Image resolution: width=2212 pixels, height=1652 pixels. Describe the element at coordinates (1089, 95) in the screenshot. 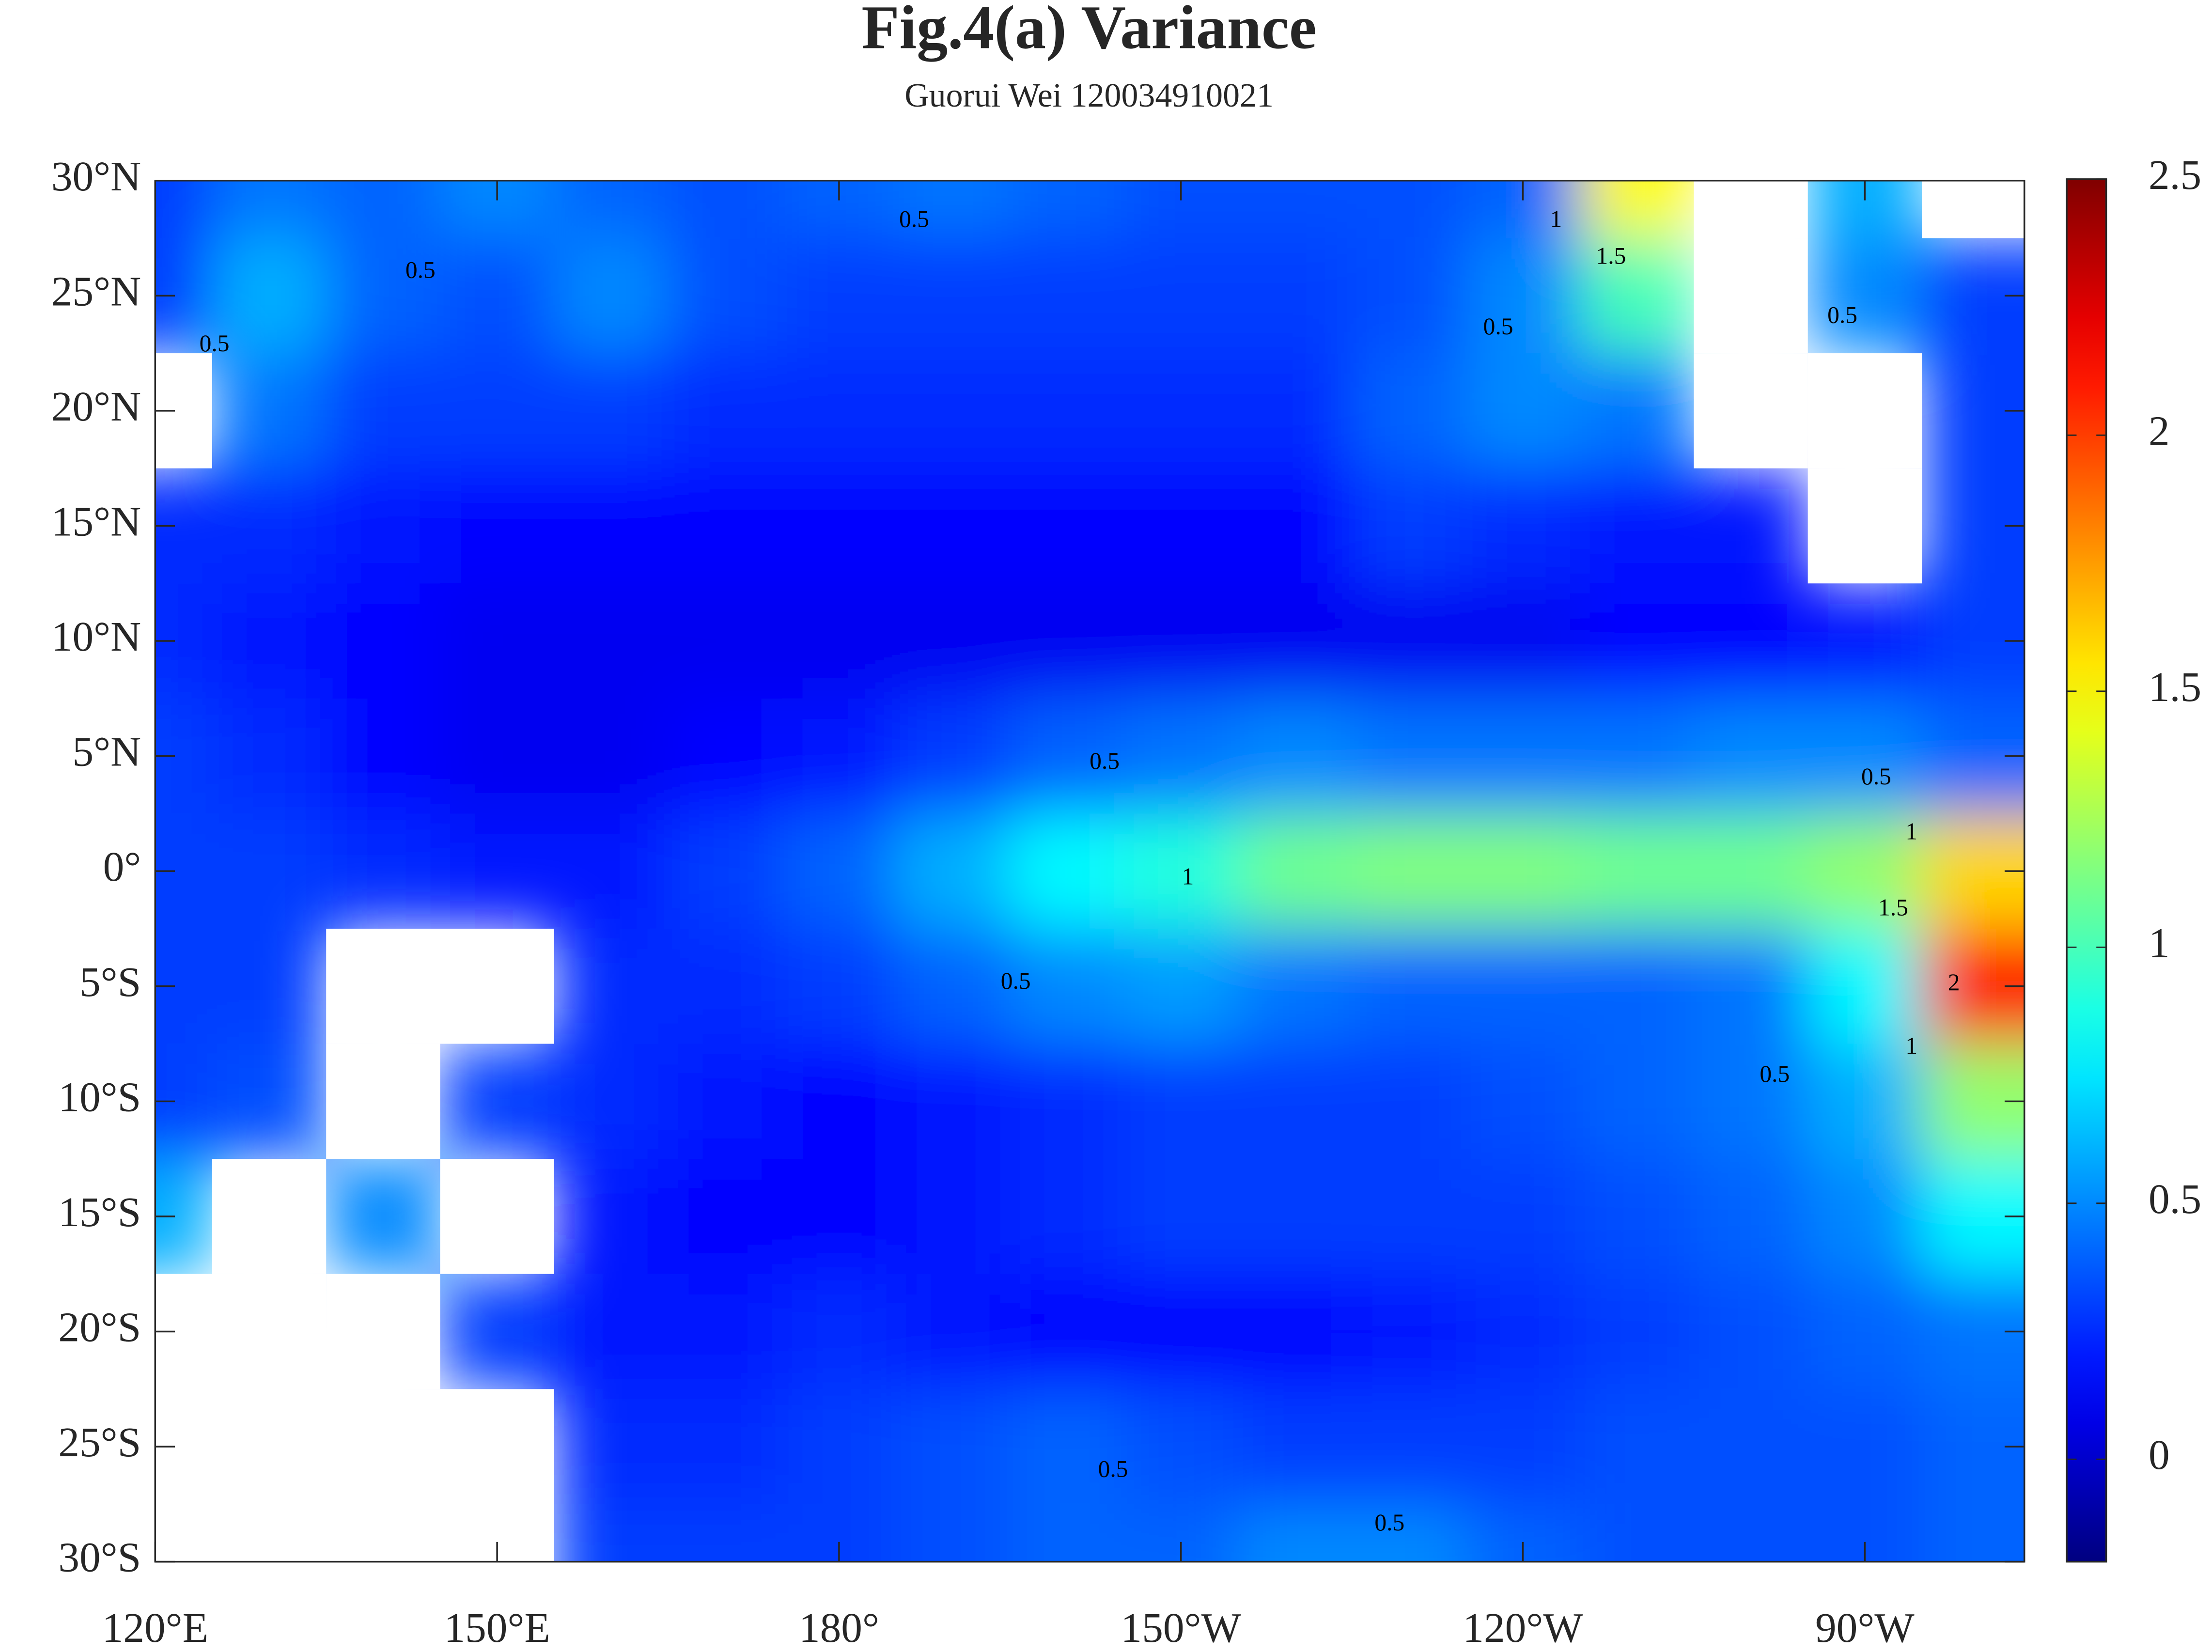

I see `chart-subtitle: Guorui Wei 120034910021` at that location.